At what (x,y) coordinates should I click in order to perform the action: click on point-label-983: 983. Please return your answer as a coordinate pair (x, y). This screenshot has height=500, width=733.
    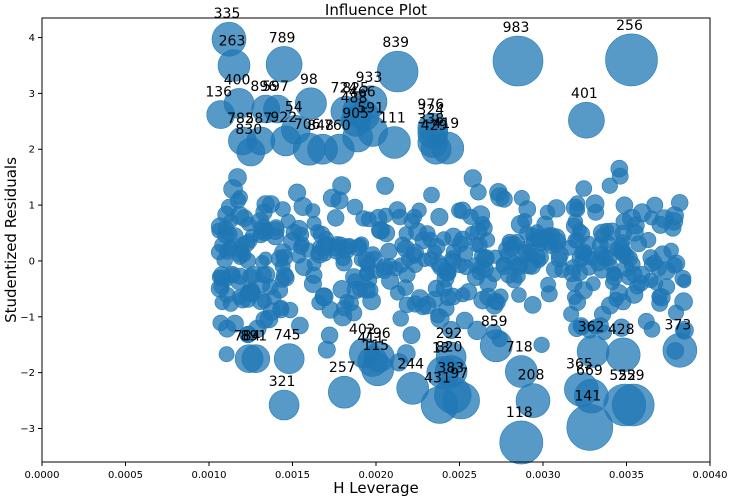
    Looking at the image, I should click on (516, 28).